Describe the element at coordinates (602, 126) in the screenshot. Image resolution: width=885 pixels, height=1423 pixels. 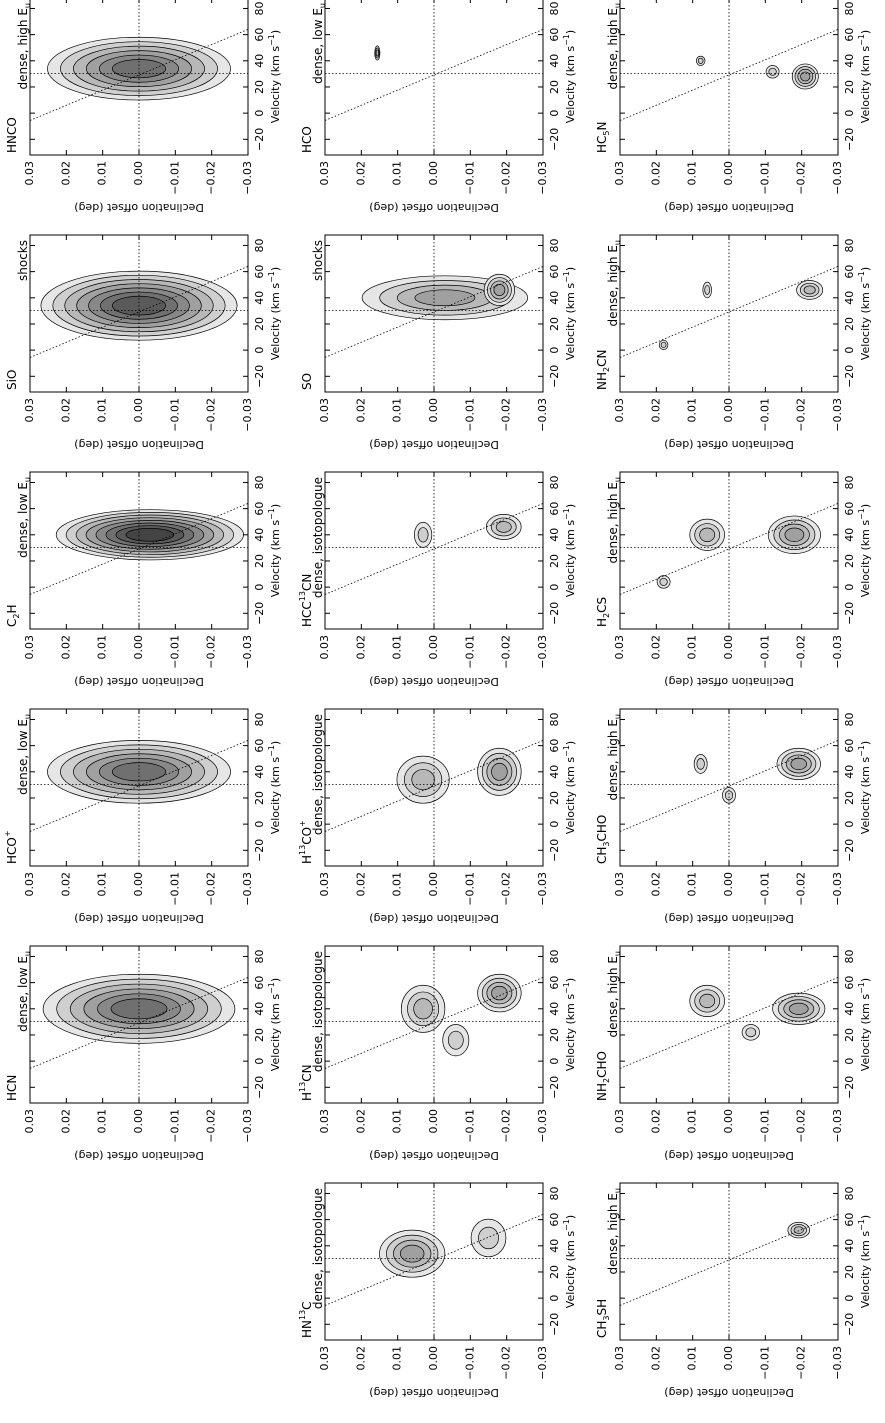
I see `text-segment: N` at that location.